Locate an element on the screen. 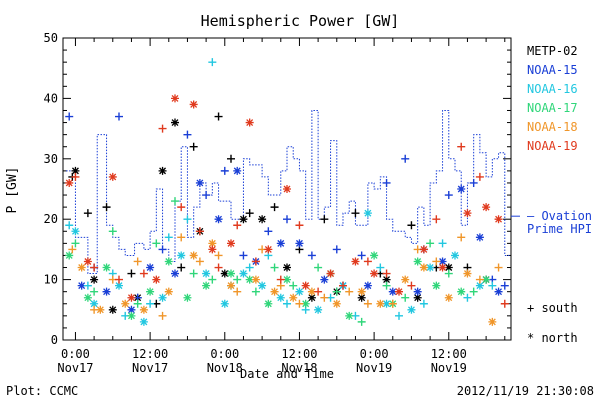  y-tick-label: 40 is located at coordinates (51, 98).